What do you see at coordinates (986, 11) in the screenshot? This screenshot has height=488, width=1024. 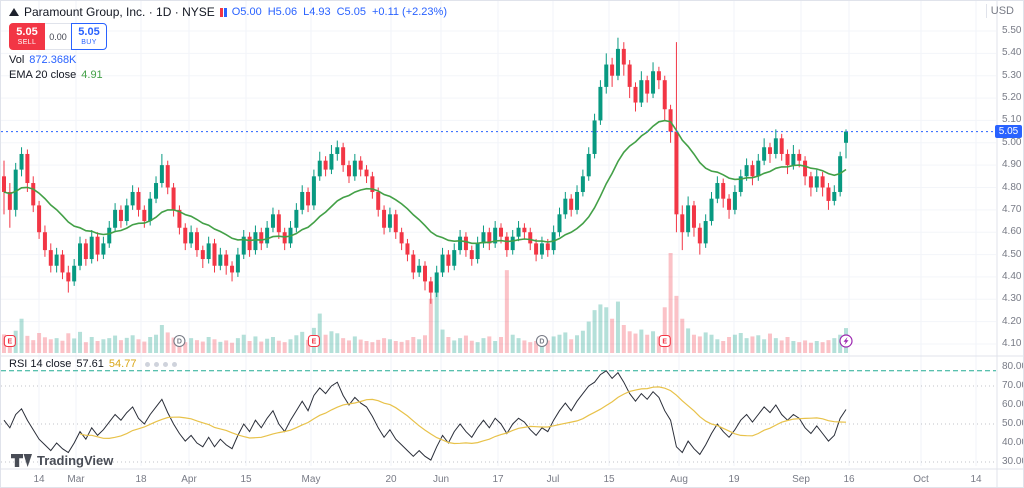 I see `axis-divider` at bounding box center [986, 11].